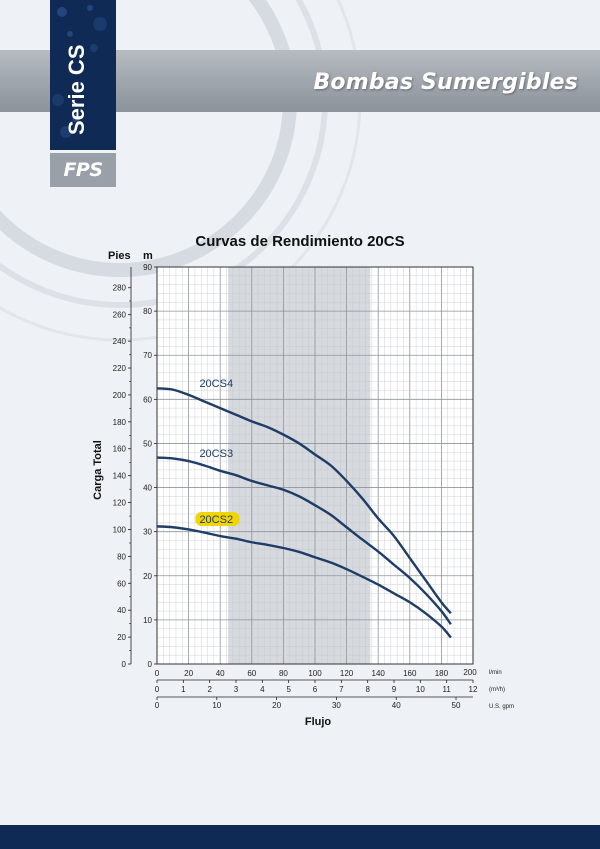  I want to click on shaded-region, so click(299, 465).